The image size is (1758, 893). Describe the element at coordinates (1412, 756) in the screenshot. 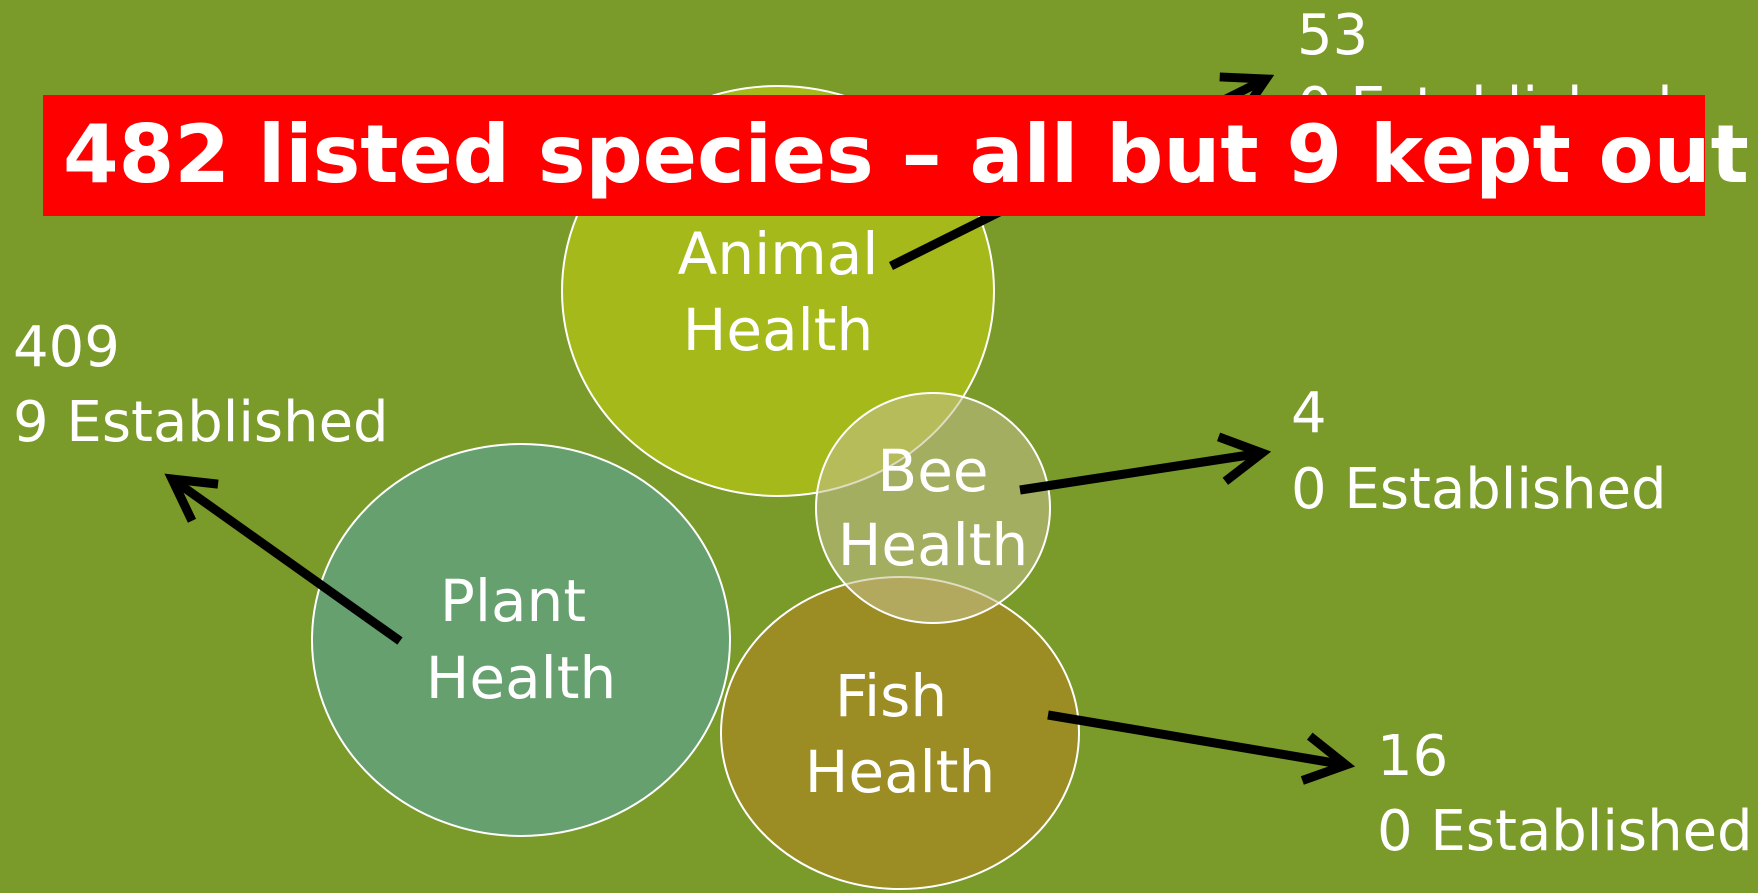

I see `count: 16` at that location.